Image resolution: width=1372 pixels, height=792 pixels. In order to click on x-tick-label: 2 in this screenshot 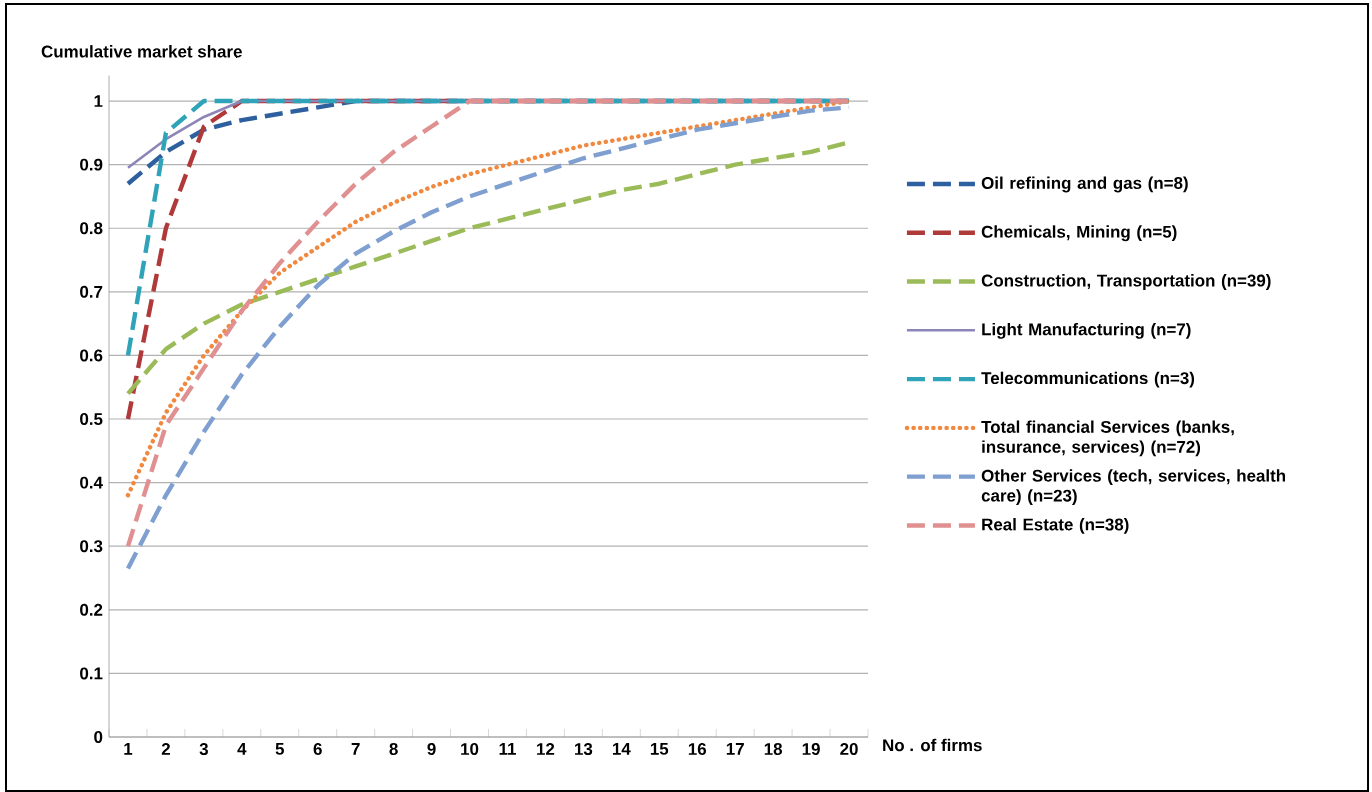, I will do `click(165, 749)`.